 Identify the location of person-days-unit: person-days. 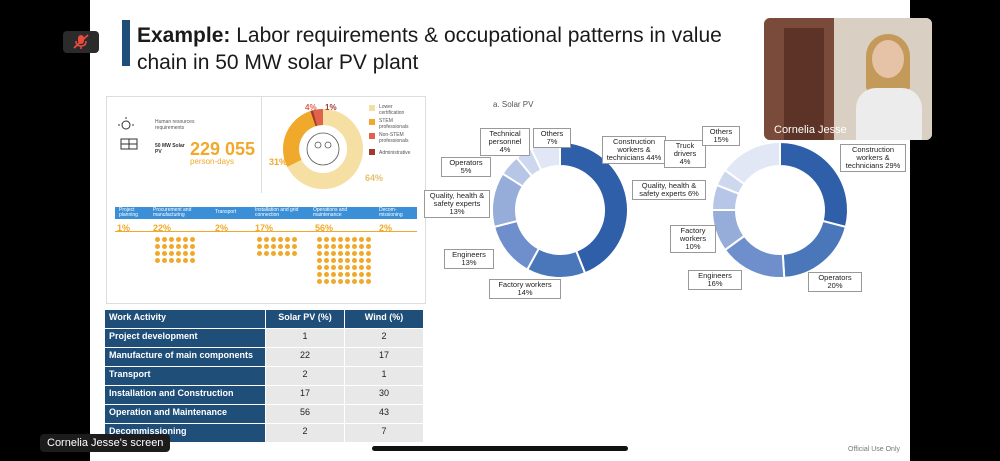
(212, 161).